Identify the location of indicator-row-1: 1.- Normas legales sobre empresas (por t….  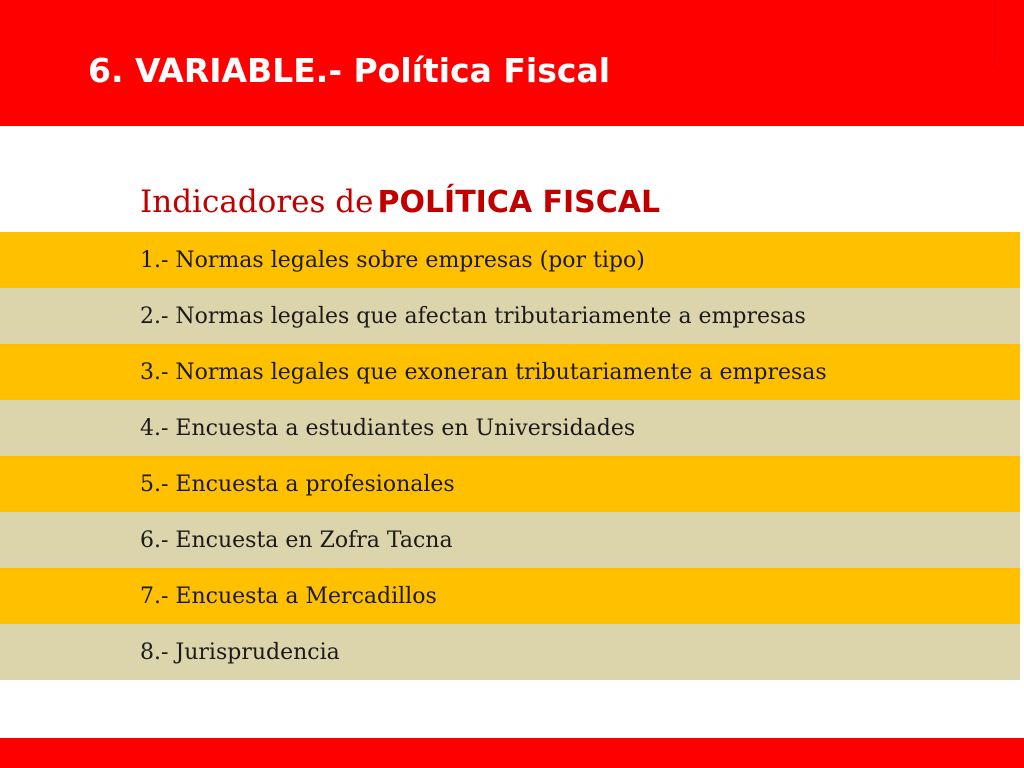
(510, 260).